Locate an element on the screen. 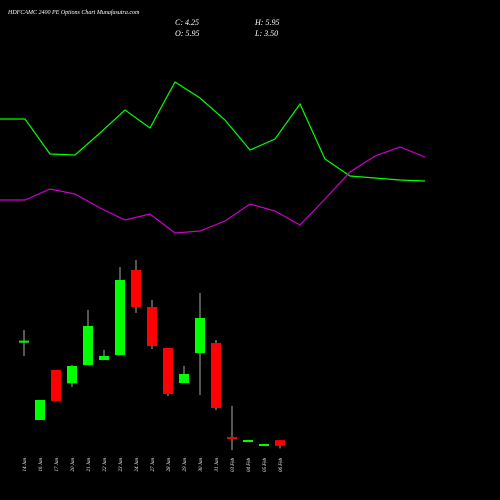 The width and height of the screenshot is (500, 500). x-tick-label: 28 Jan is located at coordinates (169, 465).